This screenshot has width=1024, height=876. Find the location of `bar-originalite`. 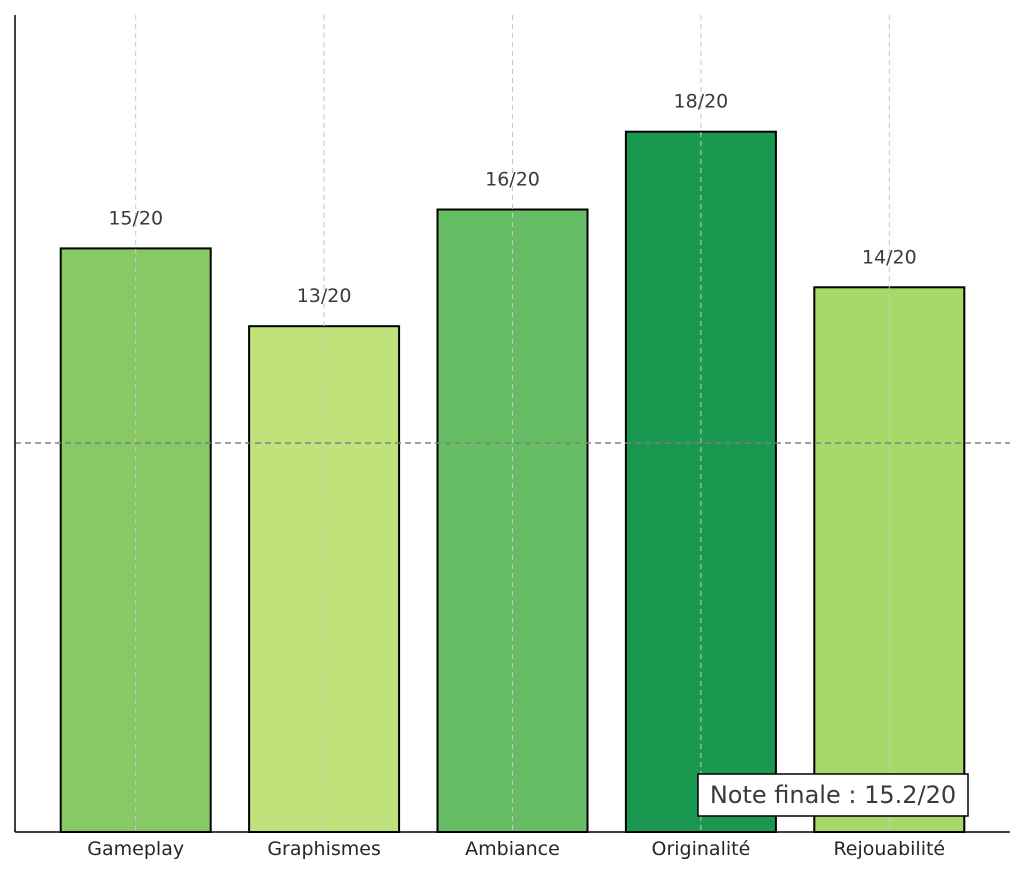

bar-originalite is located at coordinates (700, 481).